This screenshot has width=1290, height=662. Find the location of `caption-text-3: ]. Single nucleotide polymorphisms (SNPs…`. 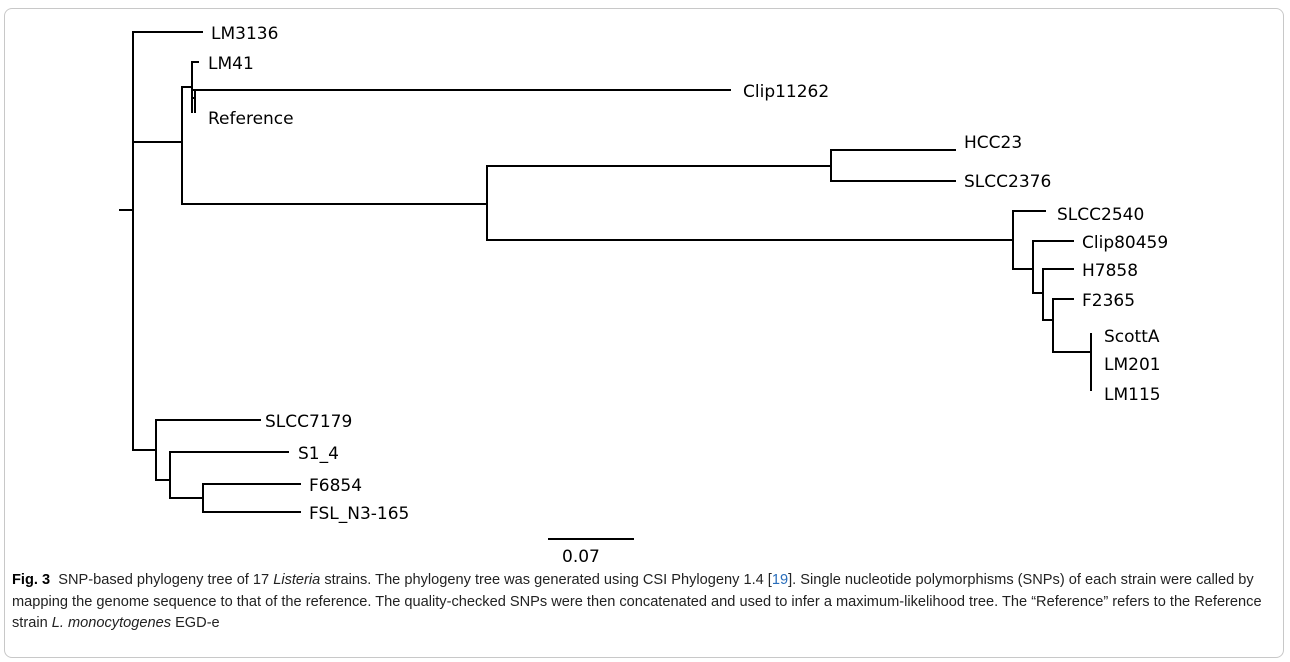

caption-text-3: ]. Single nucleotide polymorphisms (SNPs… is located at coordinates (637, 601).